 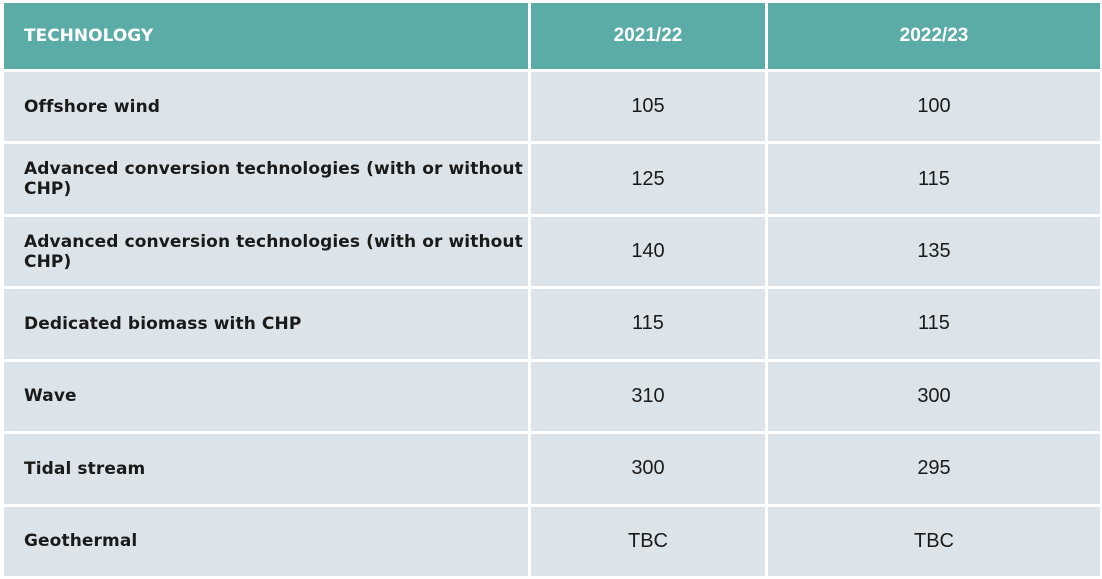 I want to click on row-4-2021-22: 115, so click(x=648, y=324).